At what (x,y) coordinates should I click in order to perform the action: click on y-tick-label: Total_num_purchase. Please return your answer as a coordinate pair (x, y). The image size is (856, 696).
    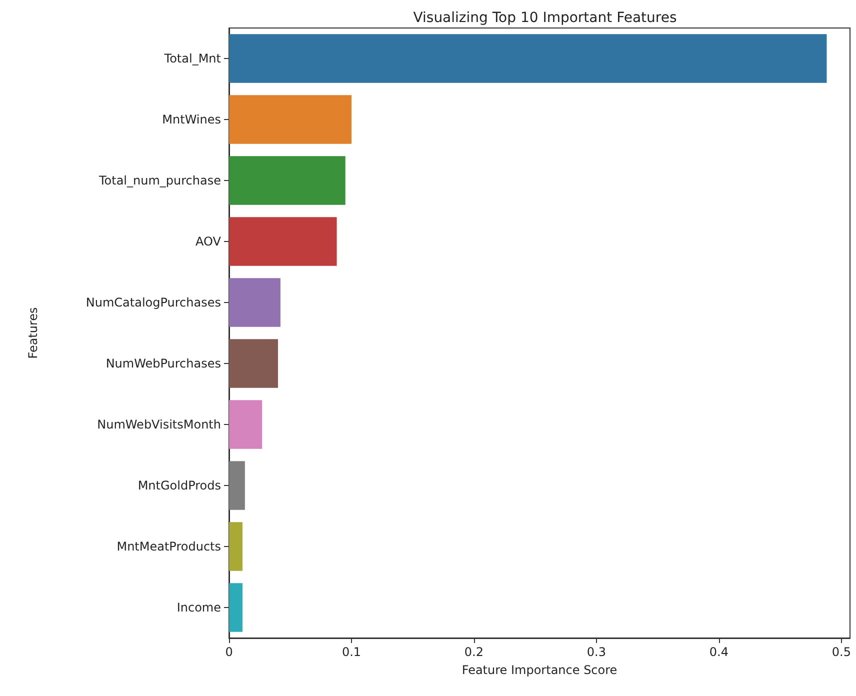
    Looking at the image, I should click on (159, 181).